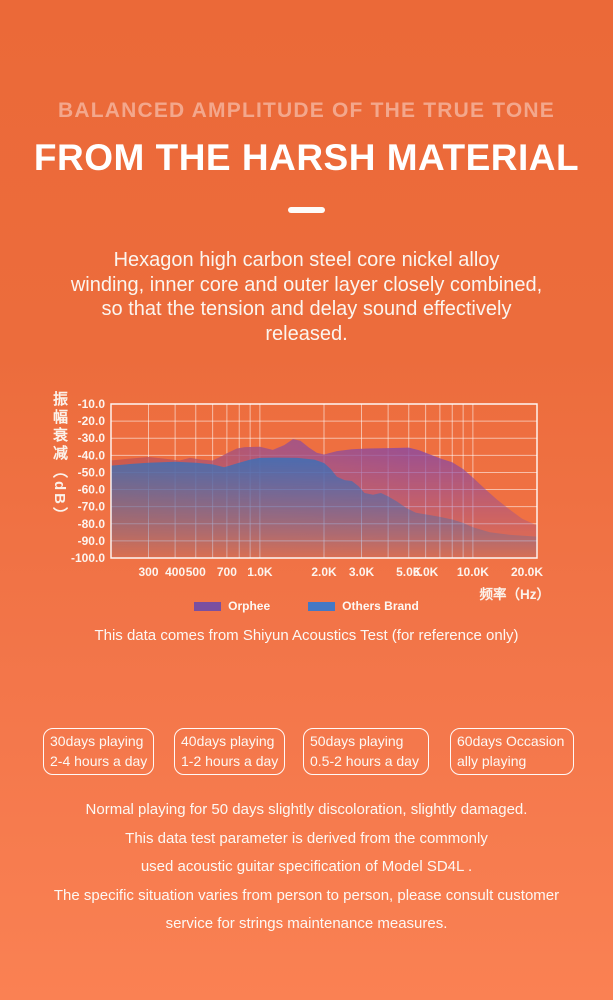 This screenshot has width=613, height=1000. What do you see at coordinates (249, 606) in the screenshot?
I see `legend-label-orphee: Orphee` at bounding box center [249, 606].